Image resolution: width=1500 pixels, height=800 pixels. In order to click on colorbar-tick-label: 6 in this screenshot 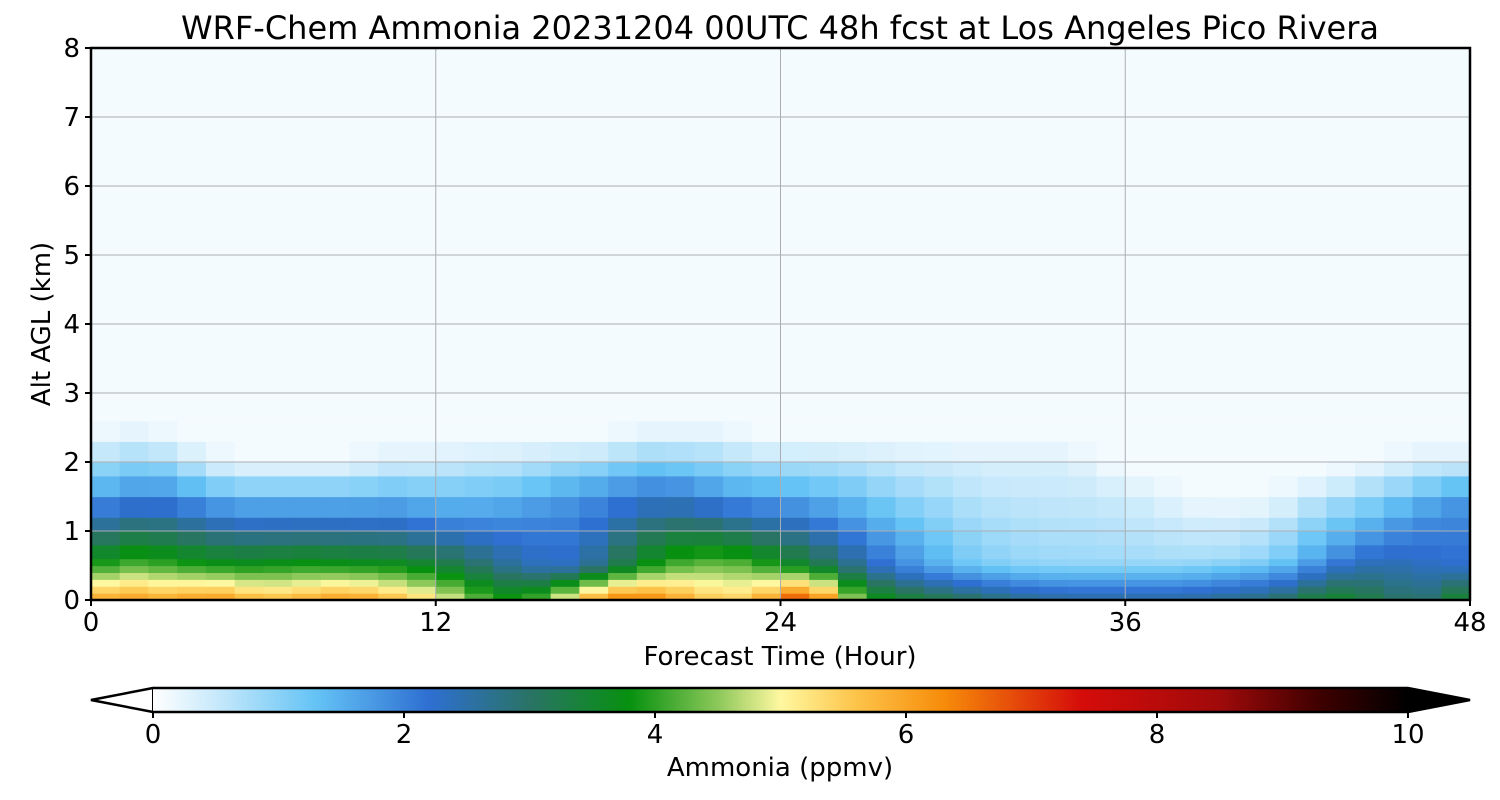, I will do `click(906, 735)`.